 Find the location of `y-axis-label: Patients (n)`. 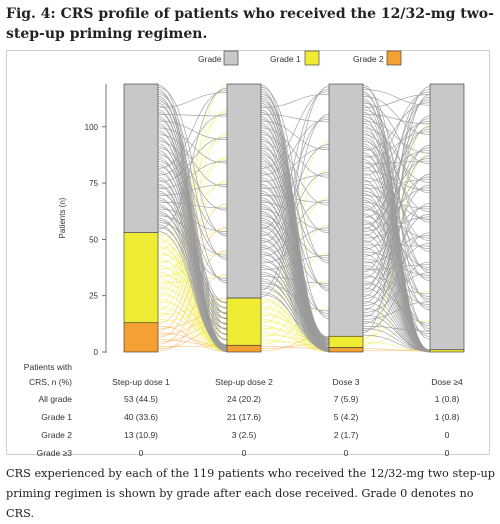

y-axis-label: Patients (n) is located at coordinates (62, 217).